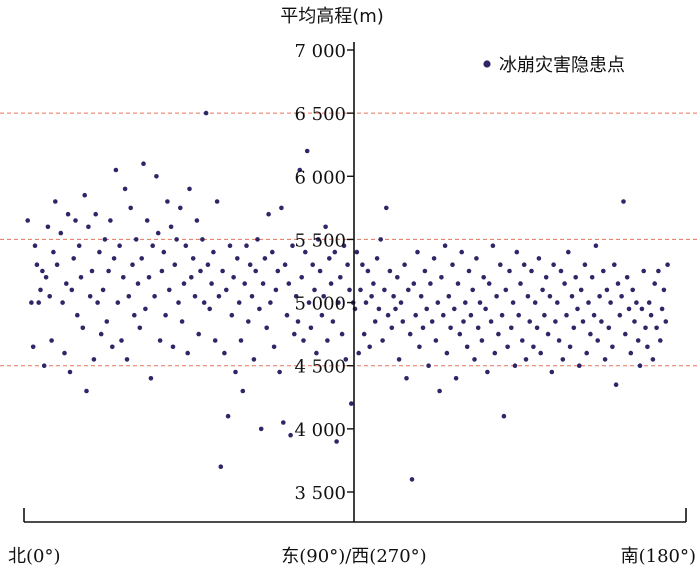 The width and height of the screenshot is (700, 570). I want to click on y-ticks: 3 500 4 000 4 500 5 000 5 500 6 000 6 500 7 000, so click(324, 272).